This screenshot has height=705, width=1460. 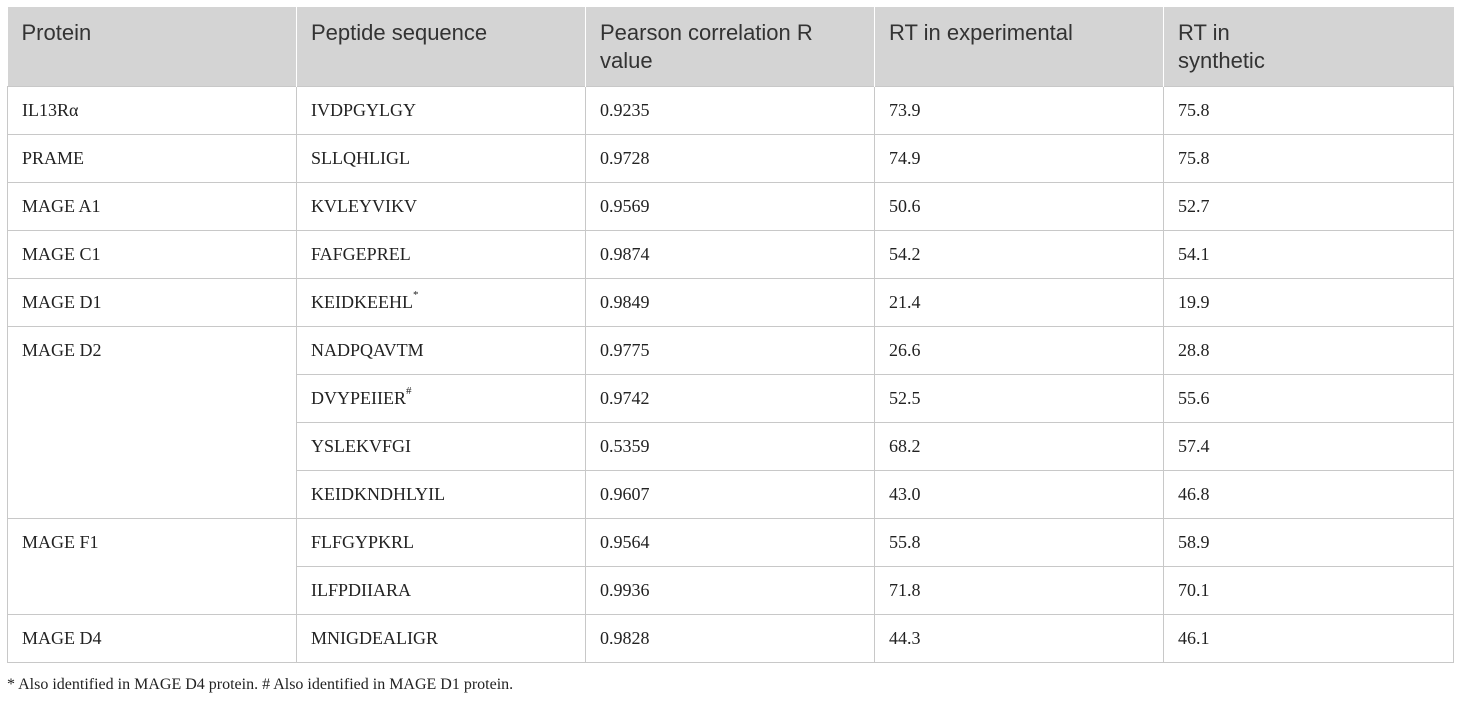 What do you see at coordinates (1019, 158) in the screenshot?
I see `cell-rt-experimental: 74.9` at bounding box center [1019, 158].